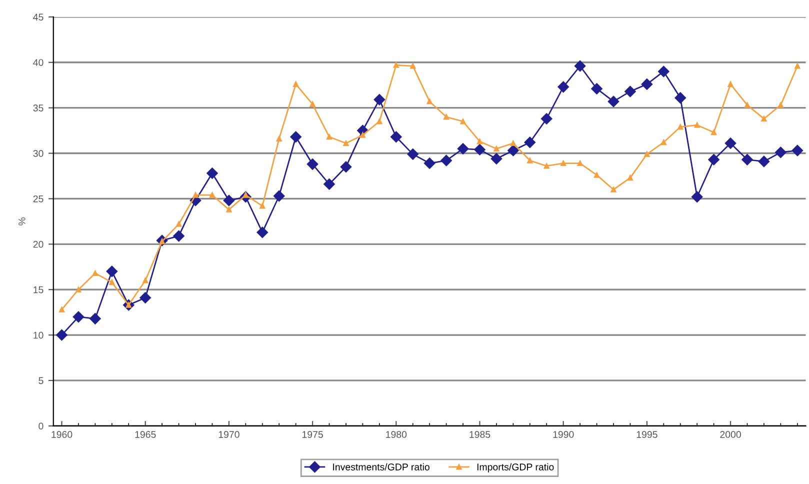  Describe the element at coordinates (39, 335) in the screenshot. I see `y-tick-label: 10` at that location.